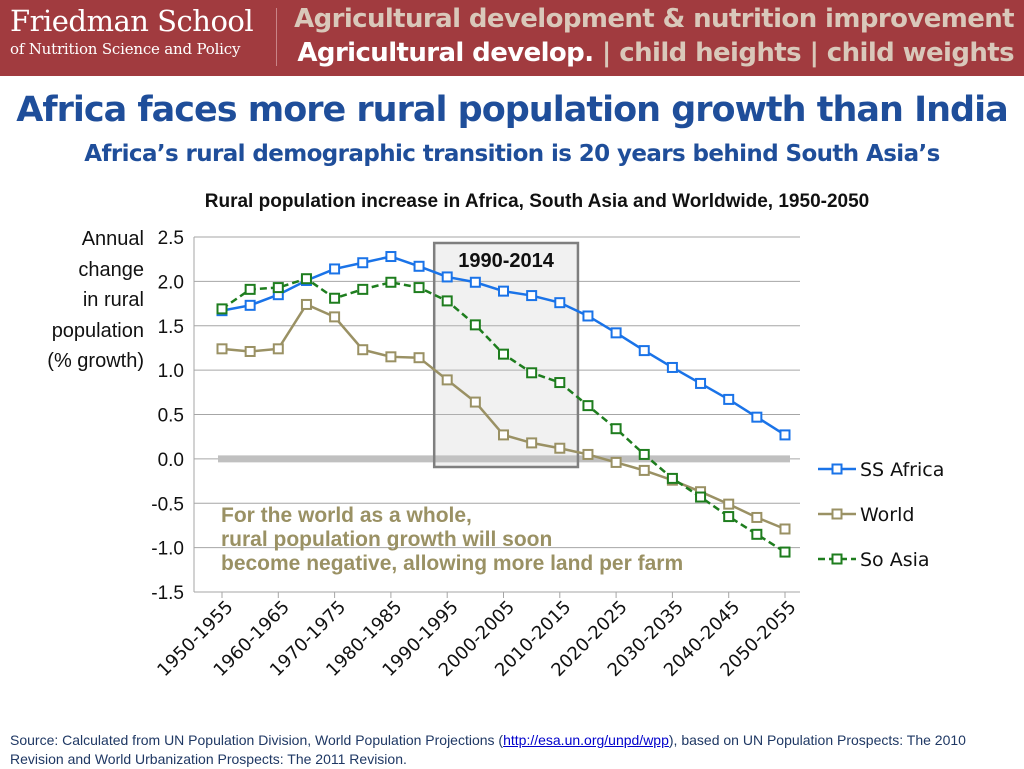  What do you see at coordinates (837, 514) in the screenshot?
I see `legend-marker-world` at bounding box center [837, 514].